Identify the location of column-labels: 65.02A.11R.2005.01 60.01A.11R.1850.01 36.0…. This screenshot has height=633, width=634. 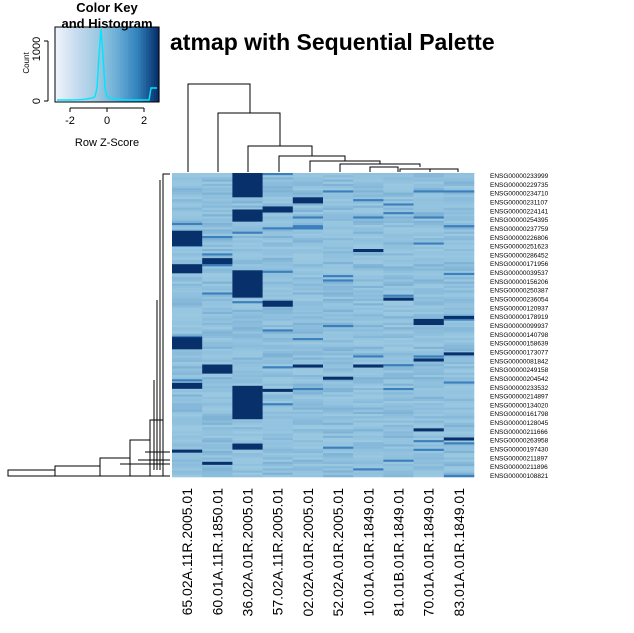
(323, 552).